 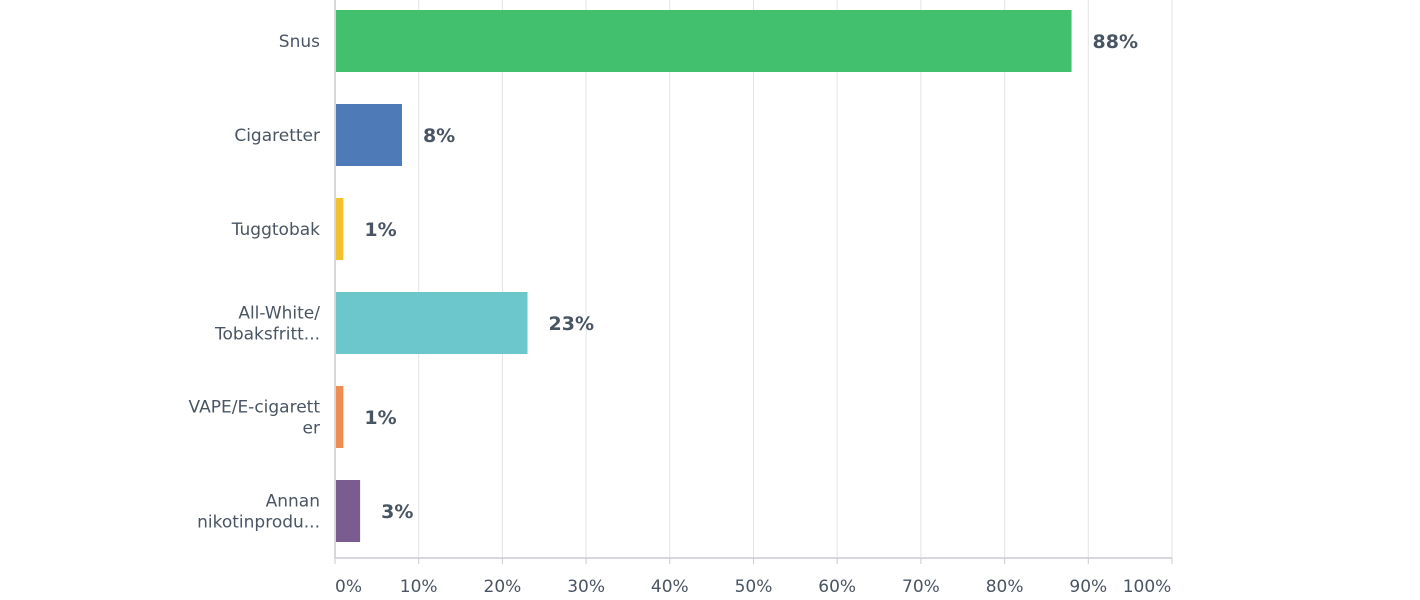 What do you see at coordinates (503, 587) in the screenshot?
I see `x-tick-label: 20%` at bounding box center [503, 587].